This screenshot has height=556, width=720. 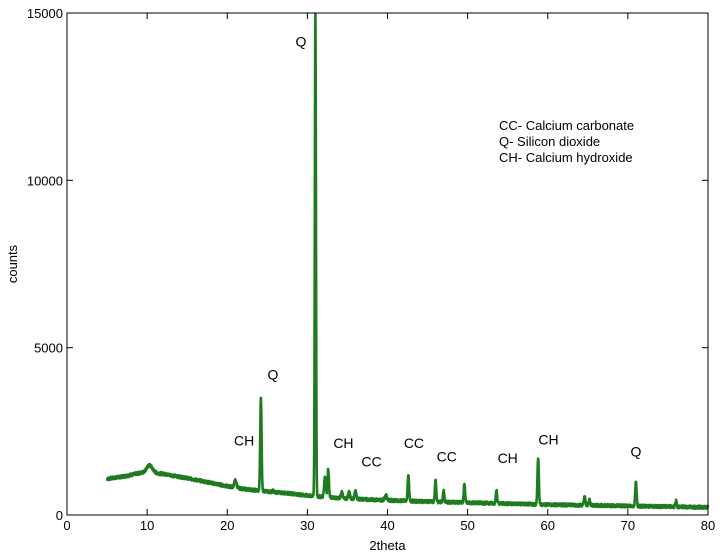 I want to click on y-axis-title: counts, so click(x=12, y=263).